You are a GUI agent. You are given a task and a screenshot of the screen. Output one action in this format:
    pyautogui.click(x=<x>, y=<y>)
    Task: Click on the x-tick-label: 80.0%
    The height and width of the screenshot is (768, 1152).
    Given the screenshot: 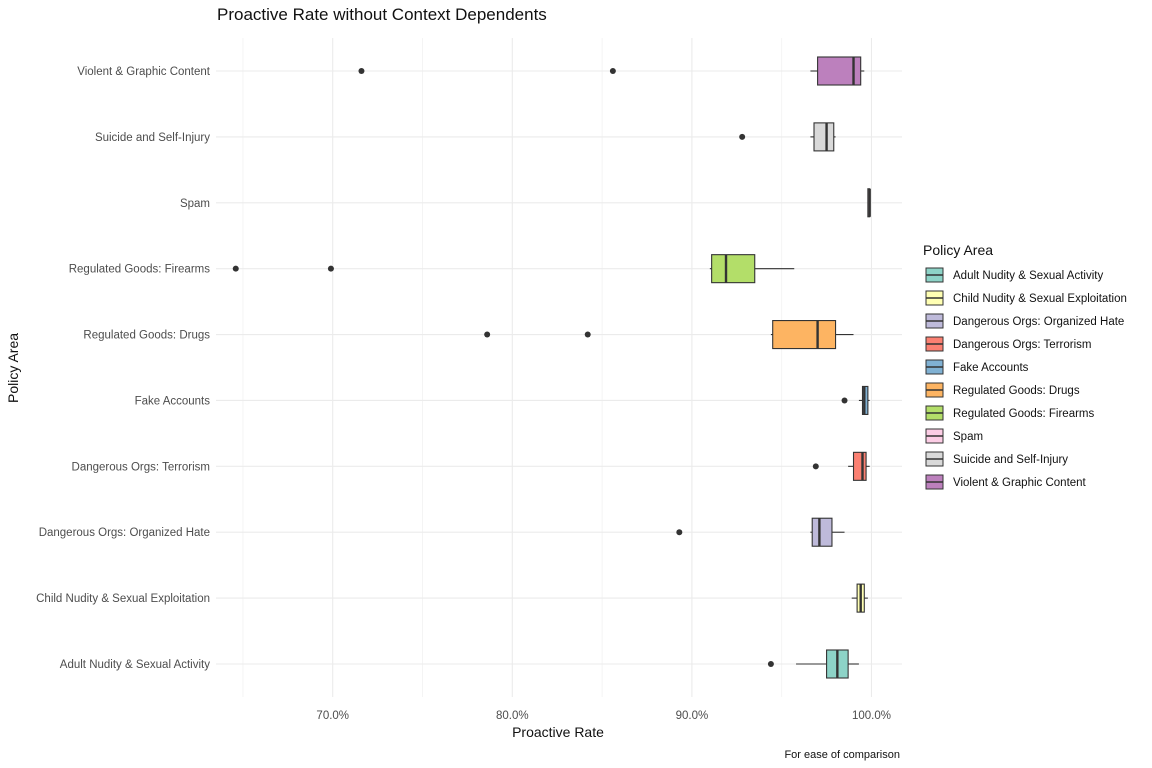 What is the action you would take?
    pyautogui.click(x=512, y=716)
    